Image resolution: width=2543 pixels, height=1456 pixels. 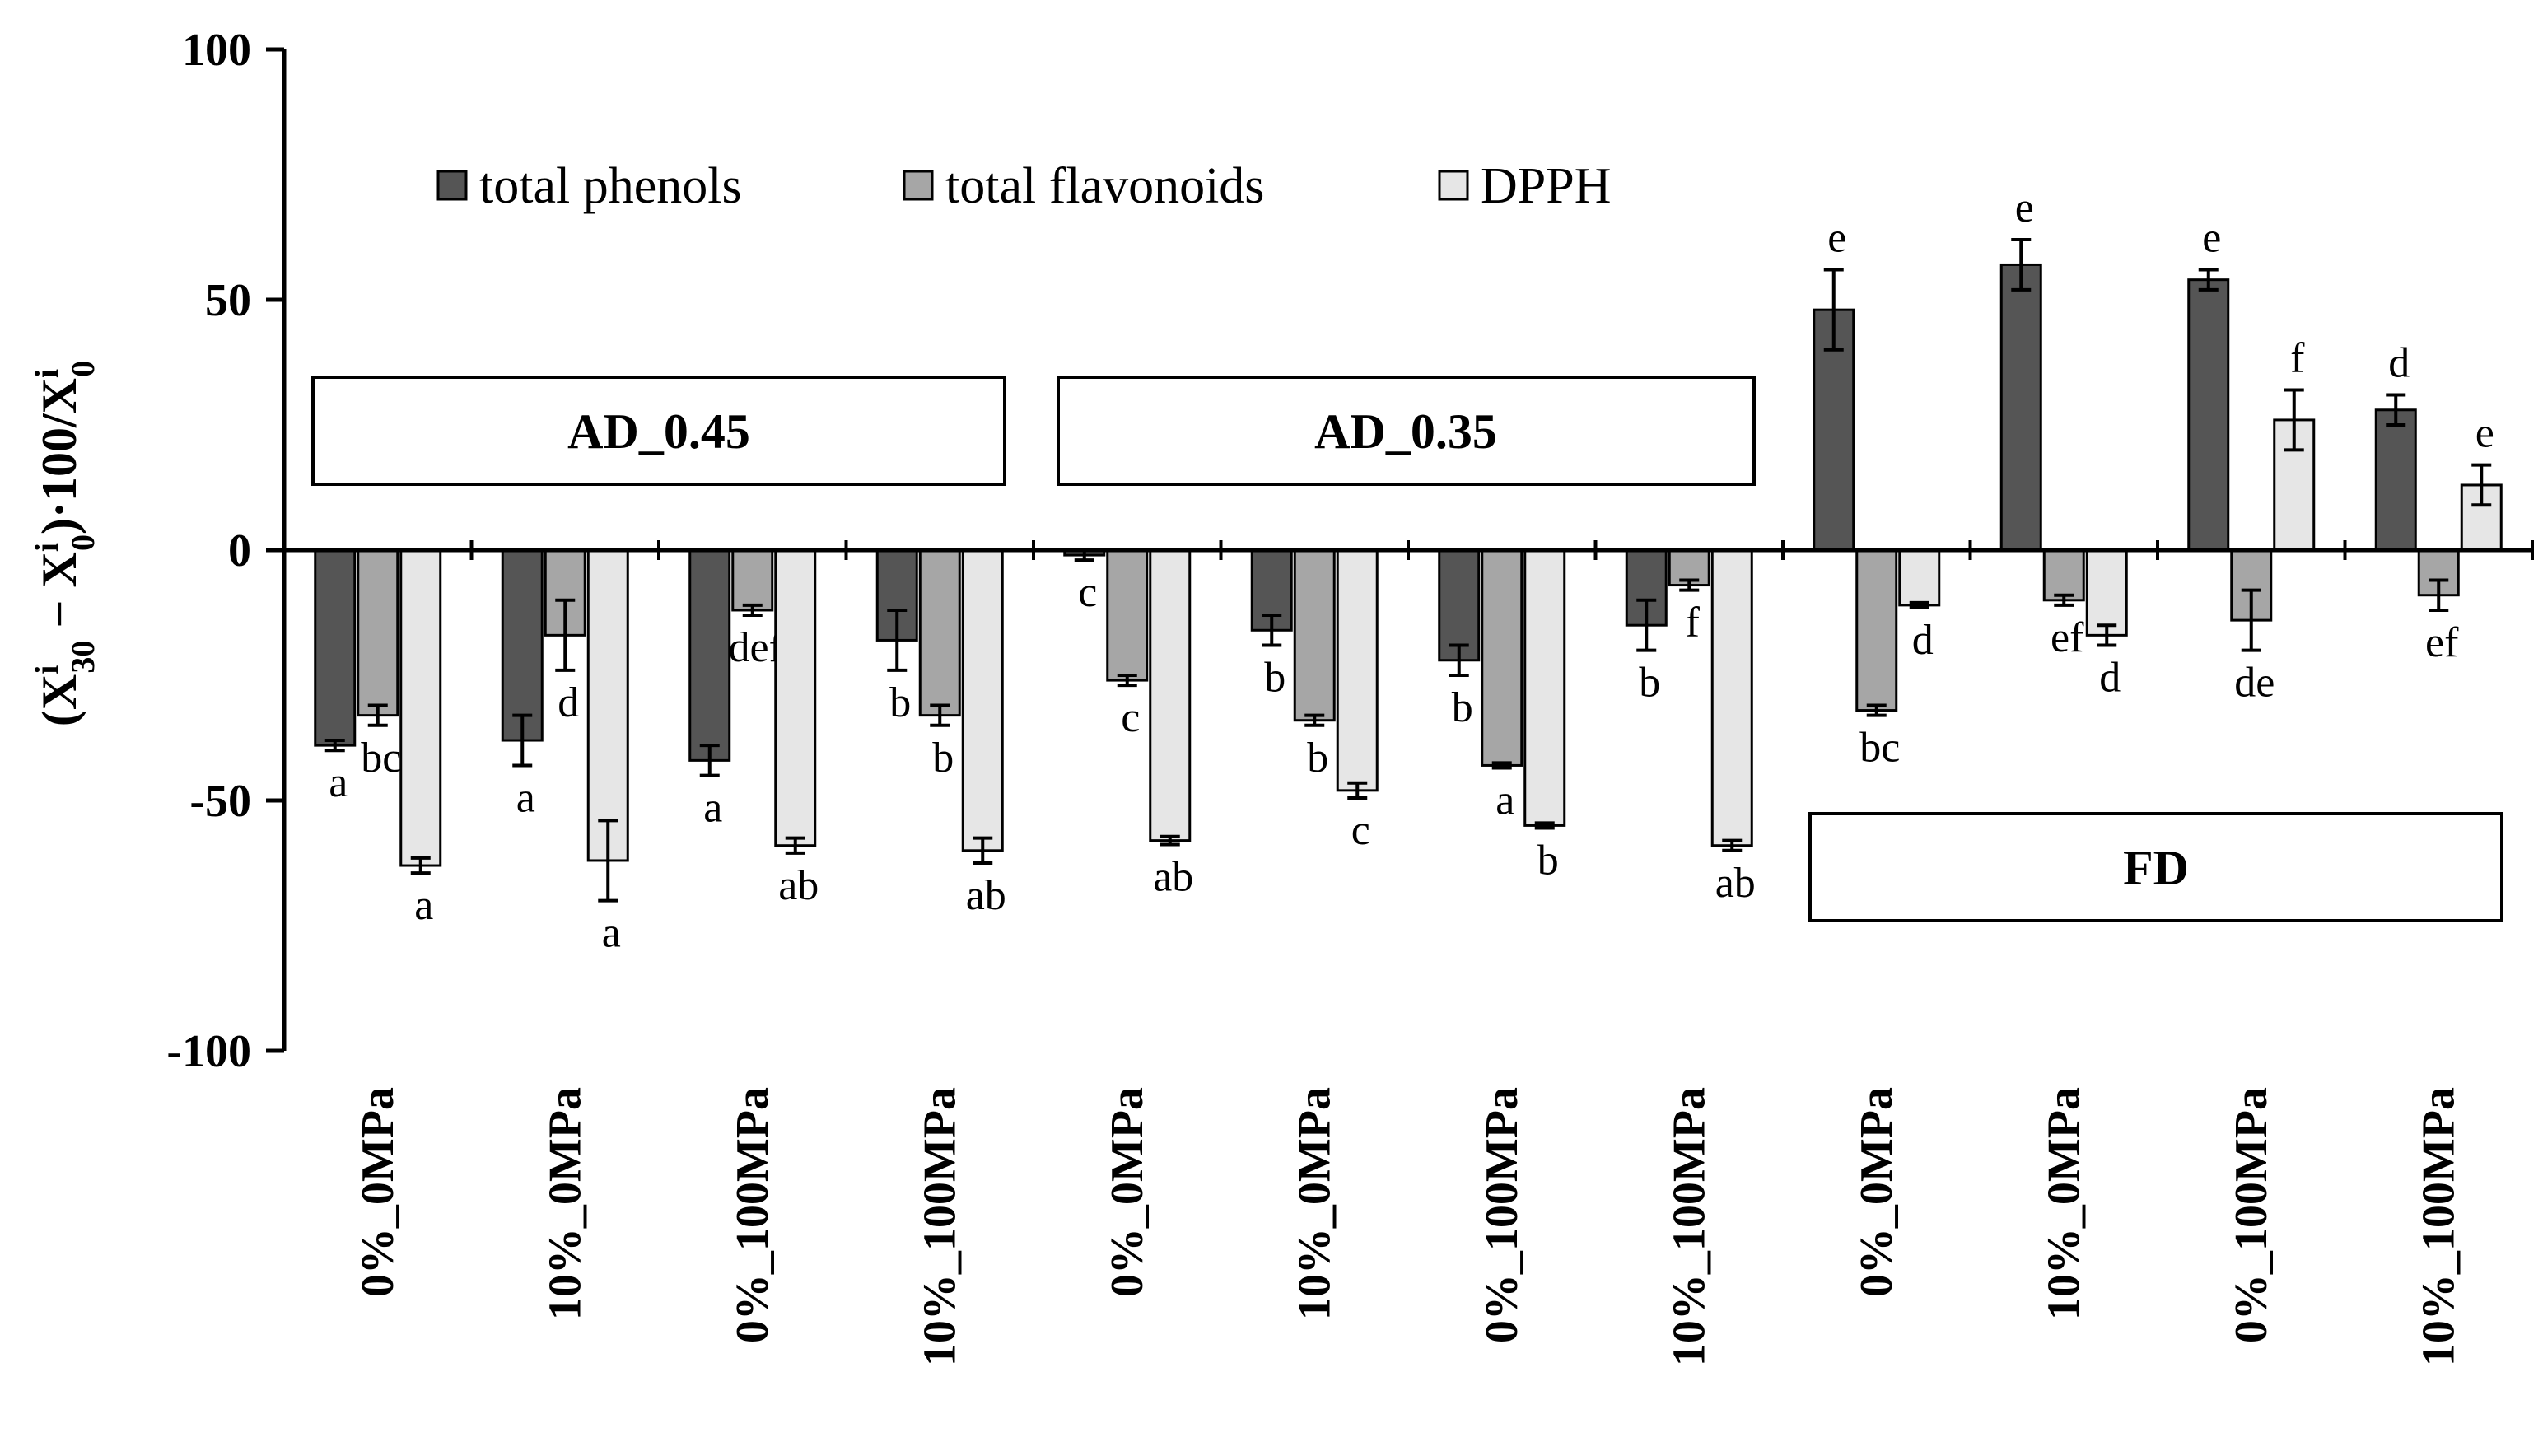 What do you see at coordinates (1360, 830) in the screenshot?
I see `significance-letter-dpph-5: c` at bounding box center [1360, 830].